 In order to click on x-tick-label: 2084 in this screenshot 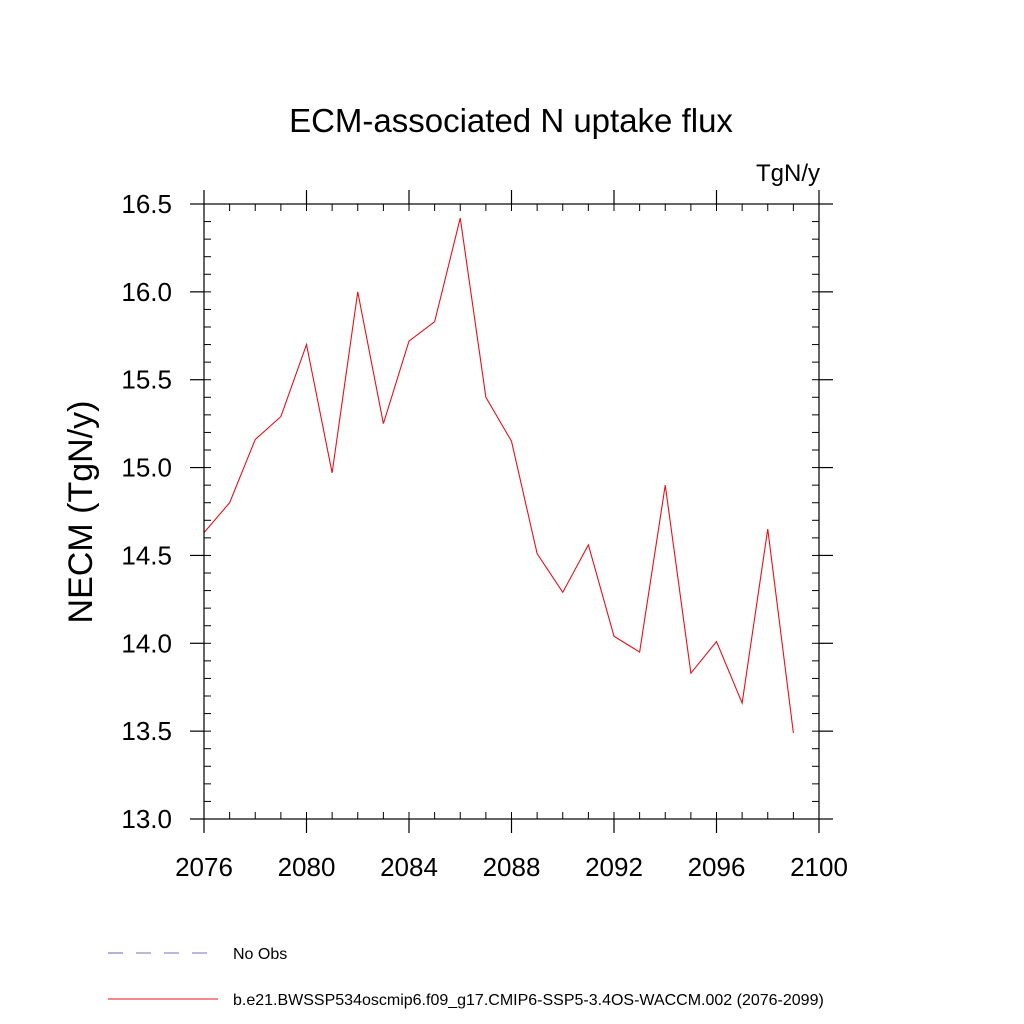, I will do `click(409, 867)`.